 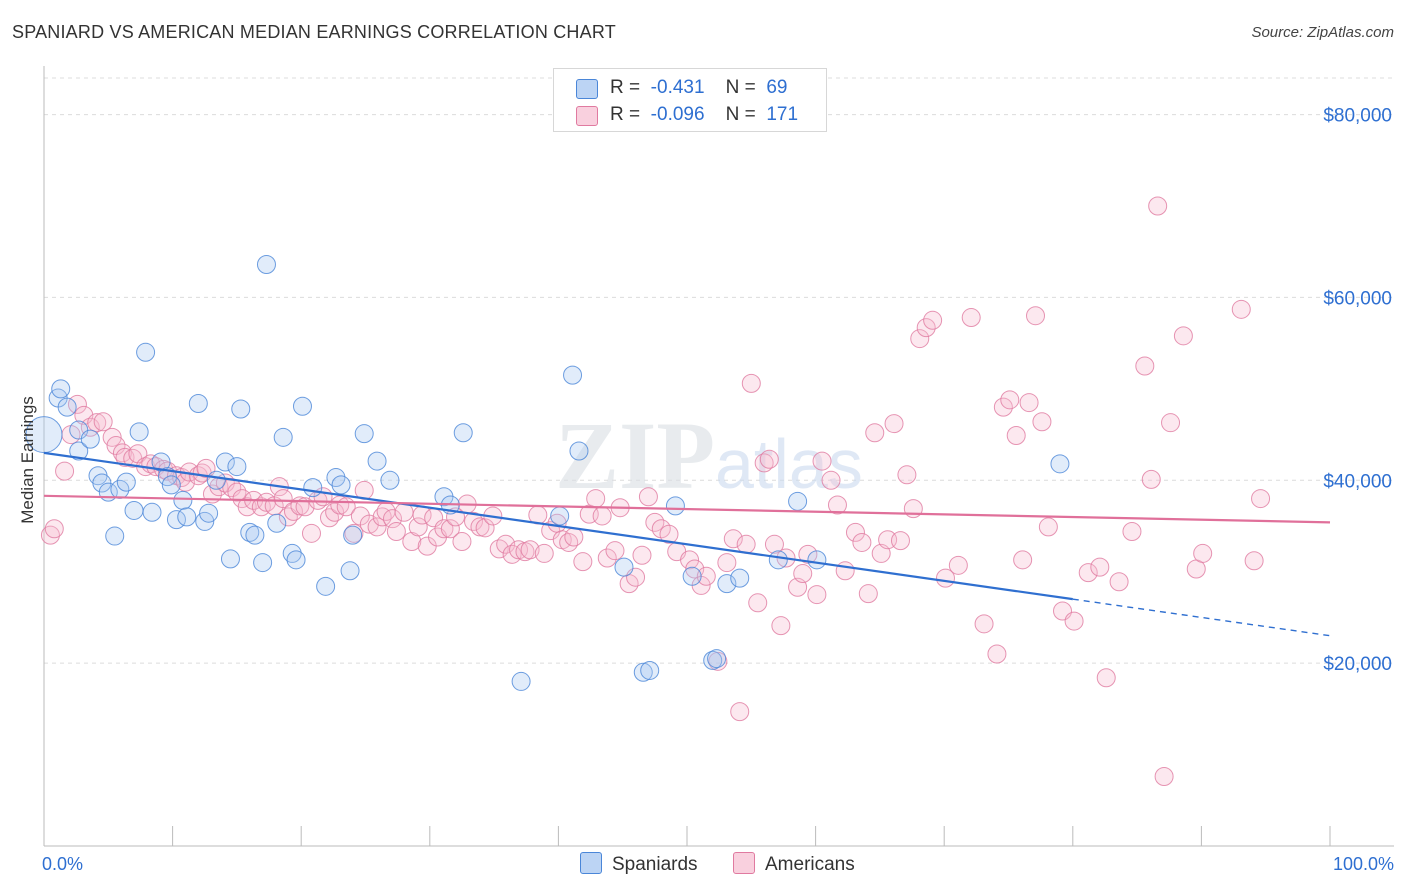 What do you see at coordinates (639, 864) in the screenshot?
I see `bottom-legend-spaniards: Spaniards` at bounding box center [639, 864].